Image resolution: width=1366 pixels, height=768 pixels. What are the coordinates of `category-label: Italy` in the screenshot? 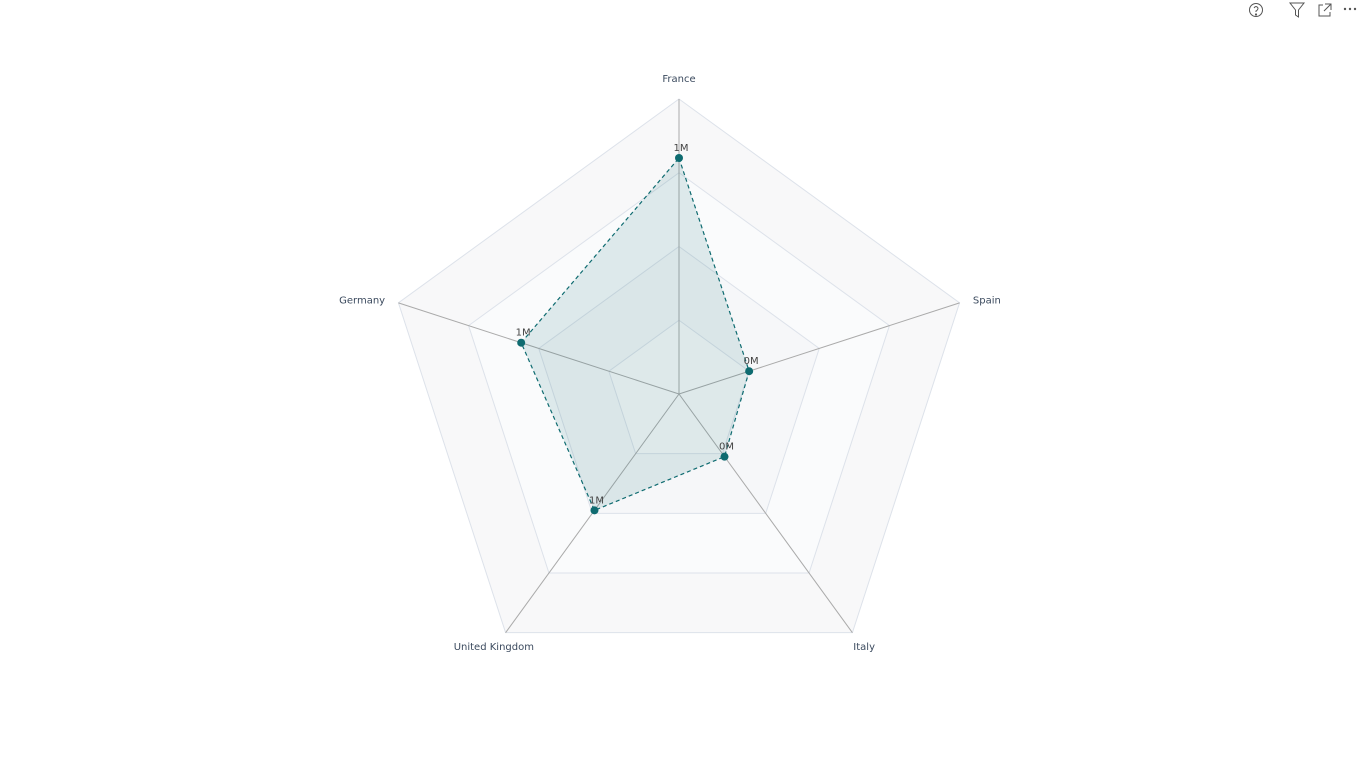 It's located at (864, 647).